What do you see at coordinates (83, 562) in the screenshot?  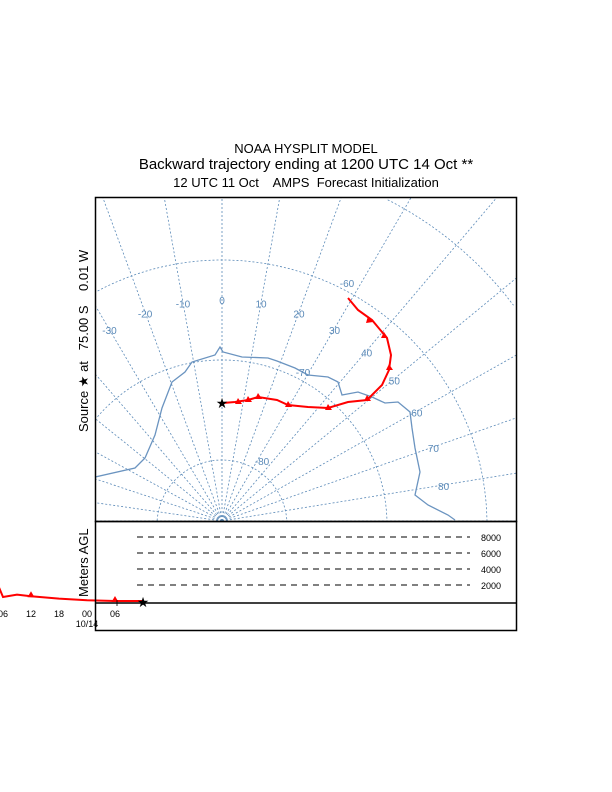 I see `y-axis-label: Meters AGL` at bounding box center [83, 562].